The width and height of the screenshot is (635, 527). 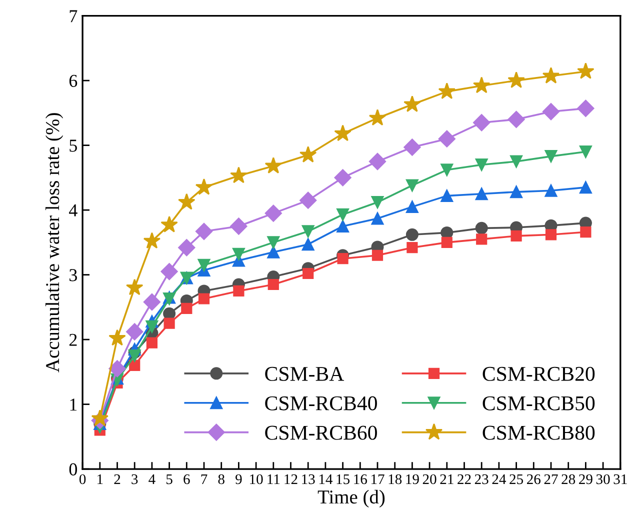 I want to click on legend-label: CSM-RCB40, so click(x=321, y=403).